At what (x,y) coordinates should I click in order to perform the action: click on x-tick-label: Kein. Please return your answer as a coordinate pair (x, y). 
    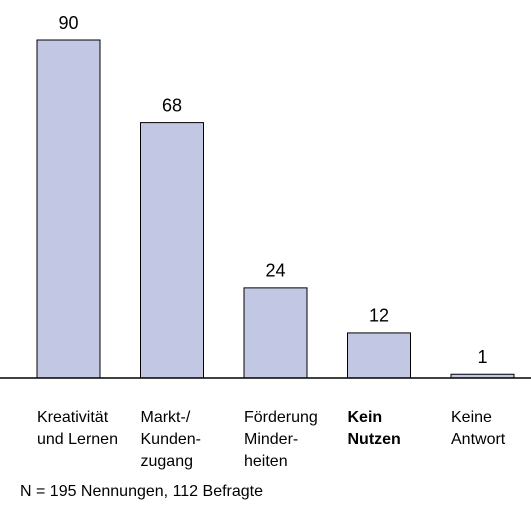
    Looking at the image, I should click on (365, 417).